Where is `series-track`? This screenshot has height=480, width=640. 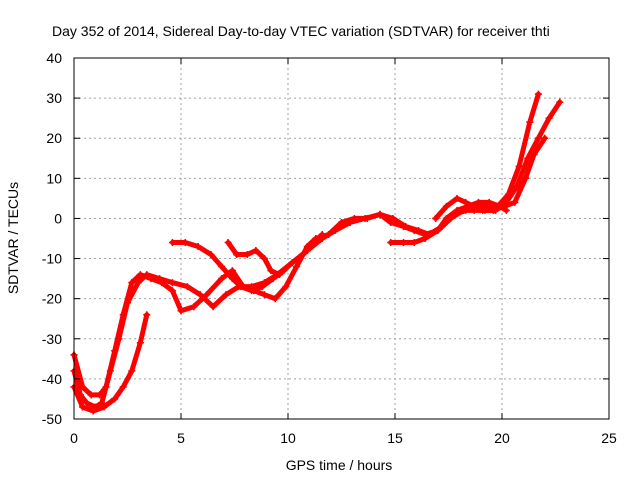 series-track is located at coordinates (490, 178).